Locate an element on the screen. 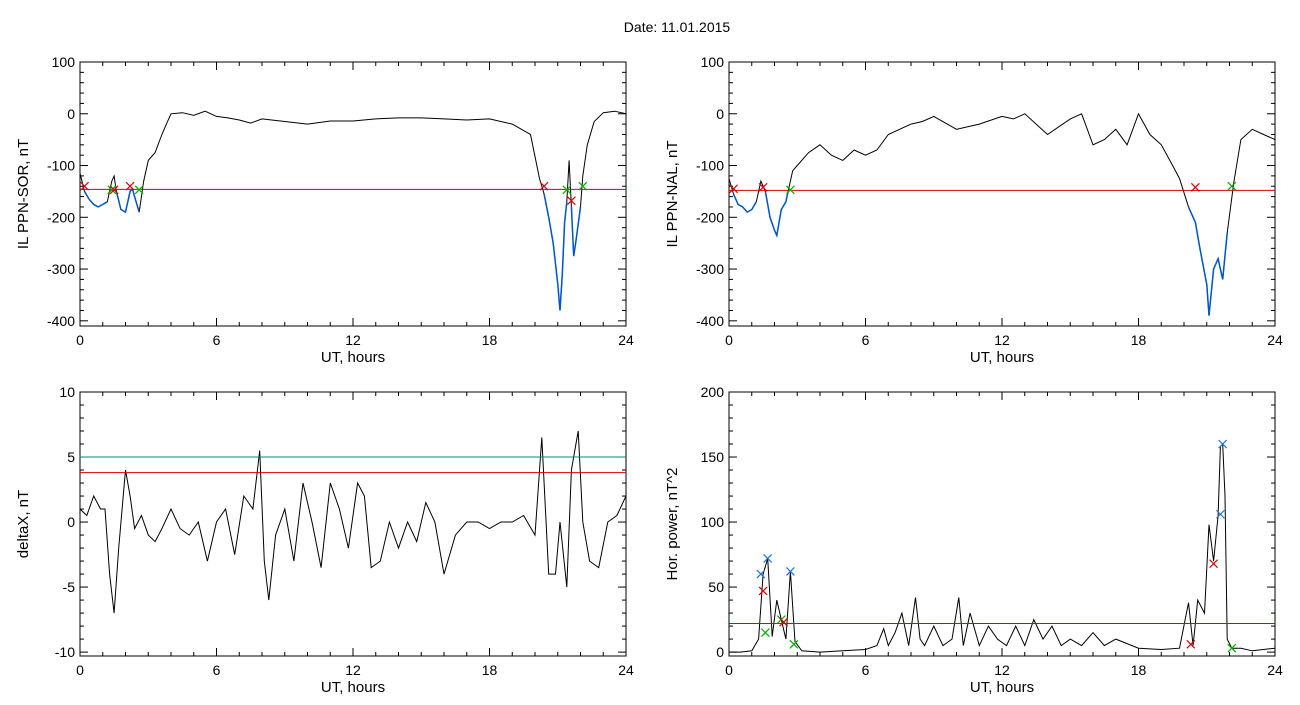 The image size is (1300, 705). y-tick-label: -5 is located at coordinates (69, 587).